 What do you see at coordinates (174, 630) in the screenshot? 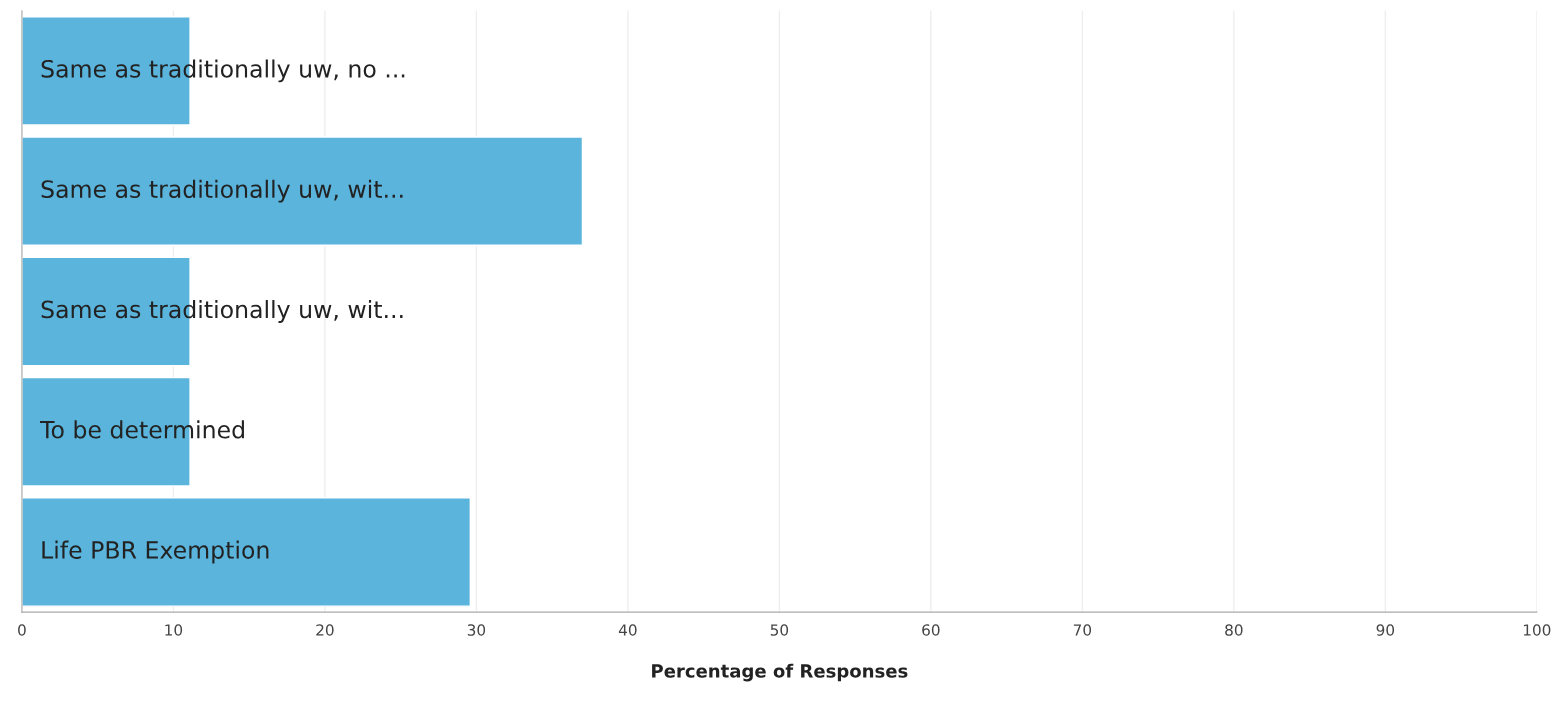
I see `x-tick-label: 10` at bounding box center [174, 630].